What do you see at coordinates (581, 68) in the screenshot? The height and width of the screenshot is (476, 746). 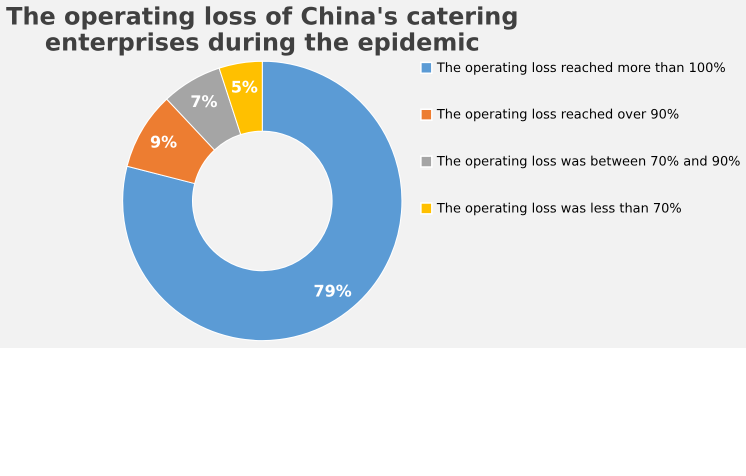 I see `legend-label: The operating loss reached more than 100%` at bounding box center [581, 68].